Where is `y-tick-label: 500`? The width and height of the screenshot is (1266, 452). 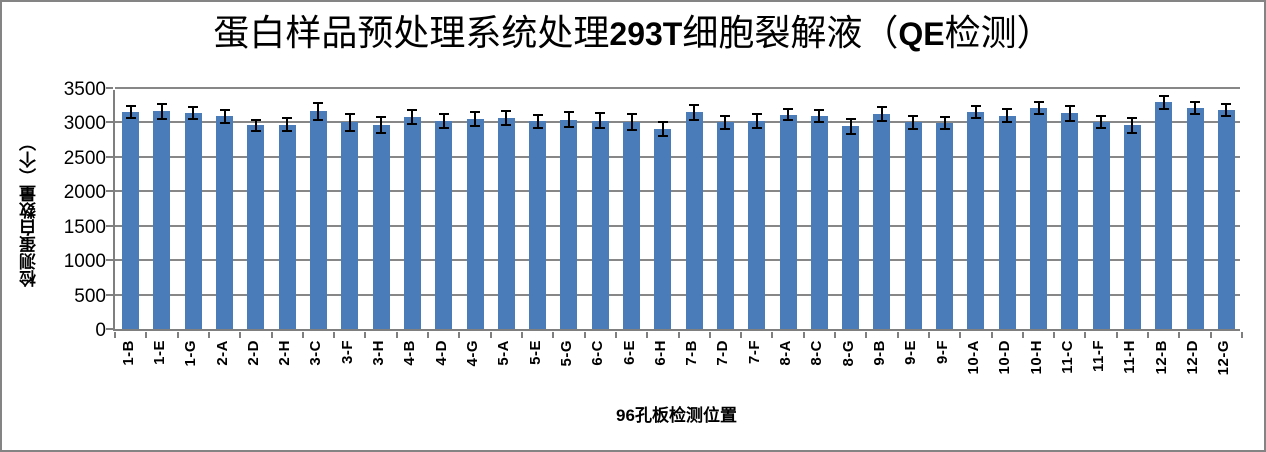
y-tick-label: 500 is located at coordinates (90, 296).